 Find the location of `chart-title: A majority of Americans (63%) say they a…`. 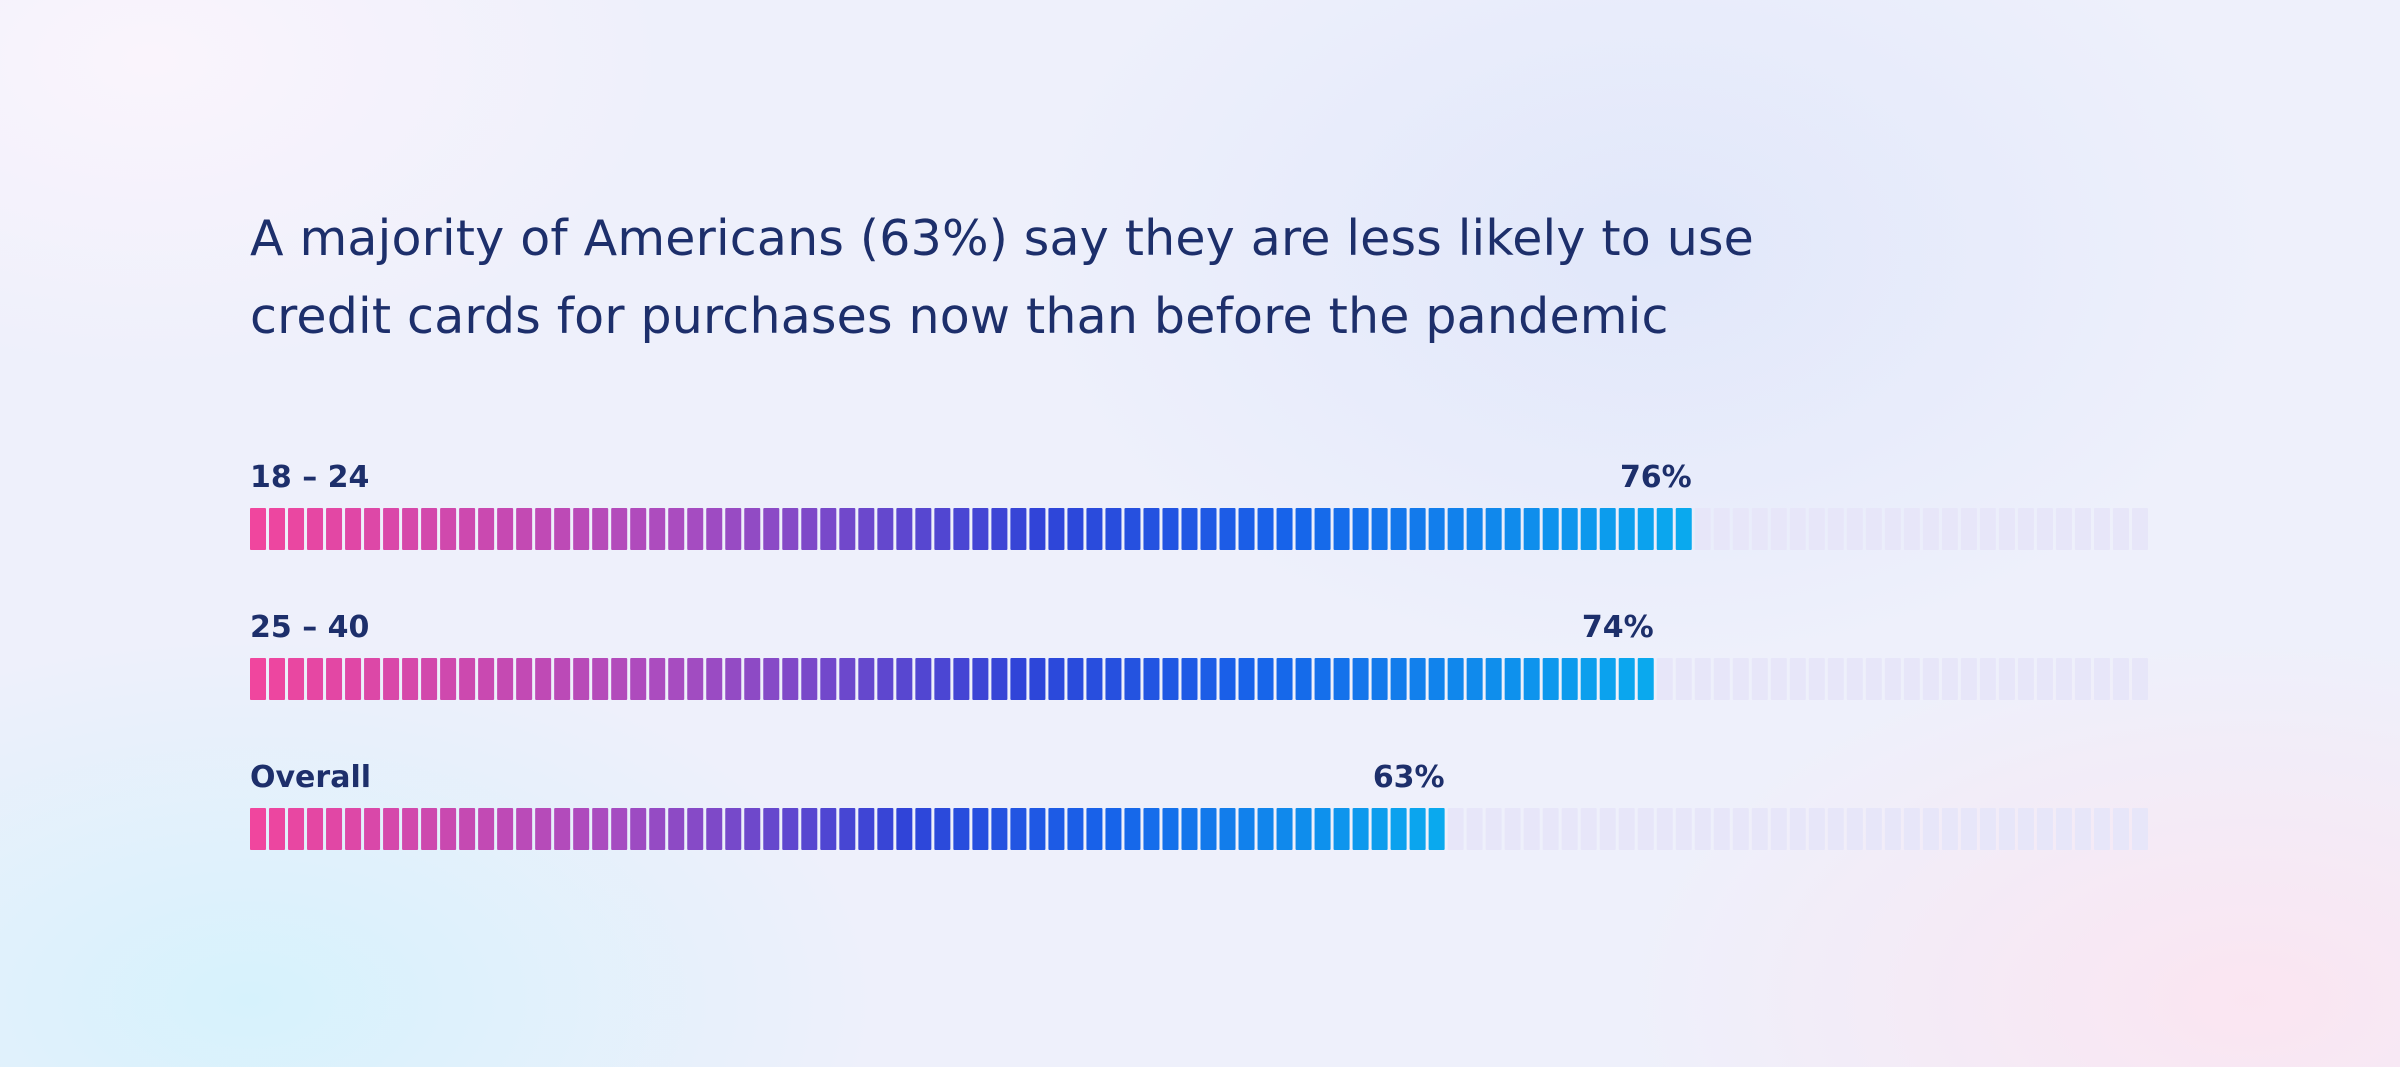

chart-title: A majority of Americans (63%) say they a… is located at coordinates (1100, 278).